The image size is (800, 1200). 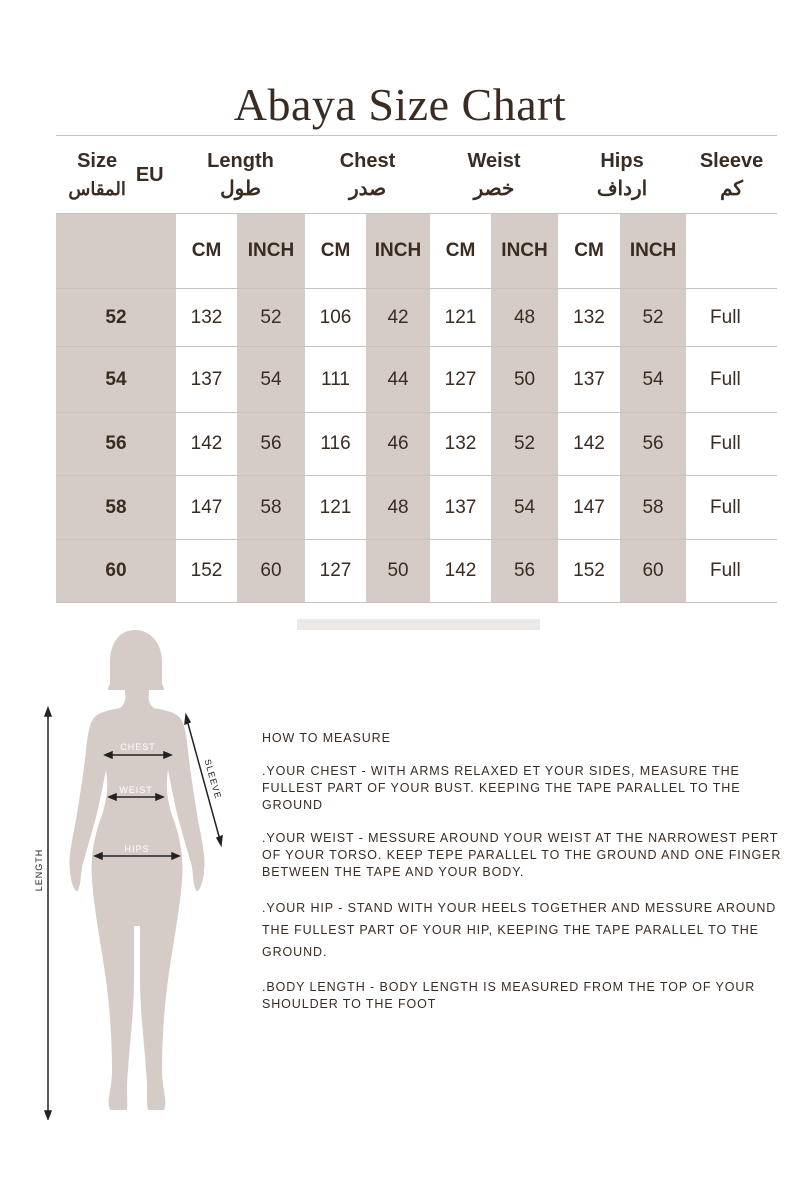 What do you see at coordinates (240, 160) in the screenshot?
I see `length-label: Length` at bounding box center [240, 160].